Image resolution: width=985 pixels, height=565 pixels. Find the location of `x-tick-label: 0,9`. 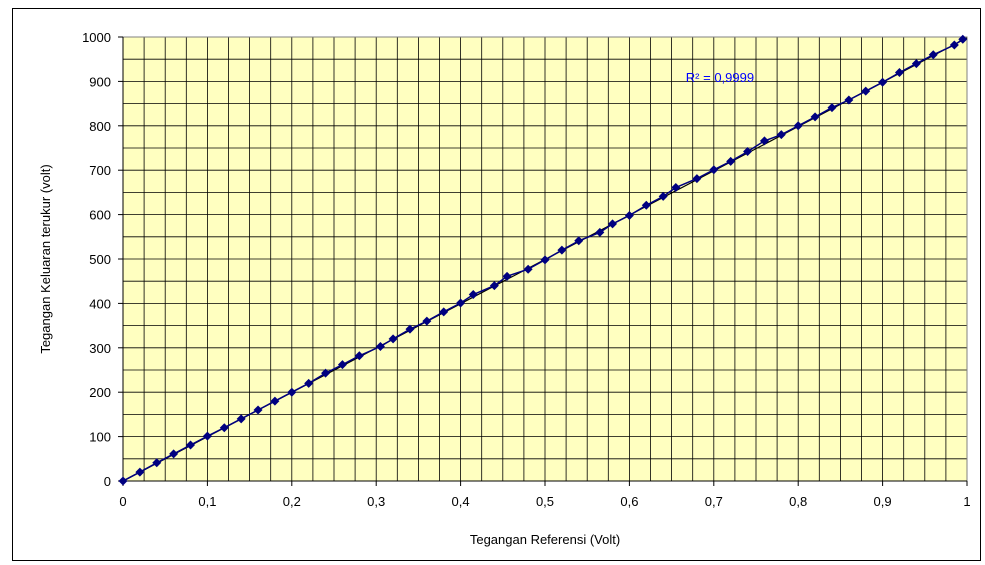

x-tick-label: 0,9 is located at coordinates (883, 501).